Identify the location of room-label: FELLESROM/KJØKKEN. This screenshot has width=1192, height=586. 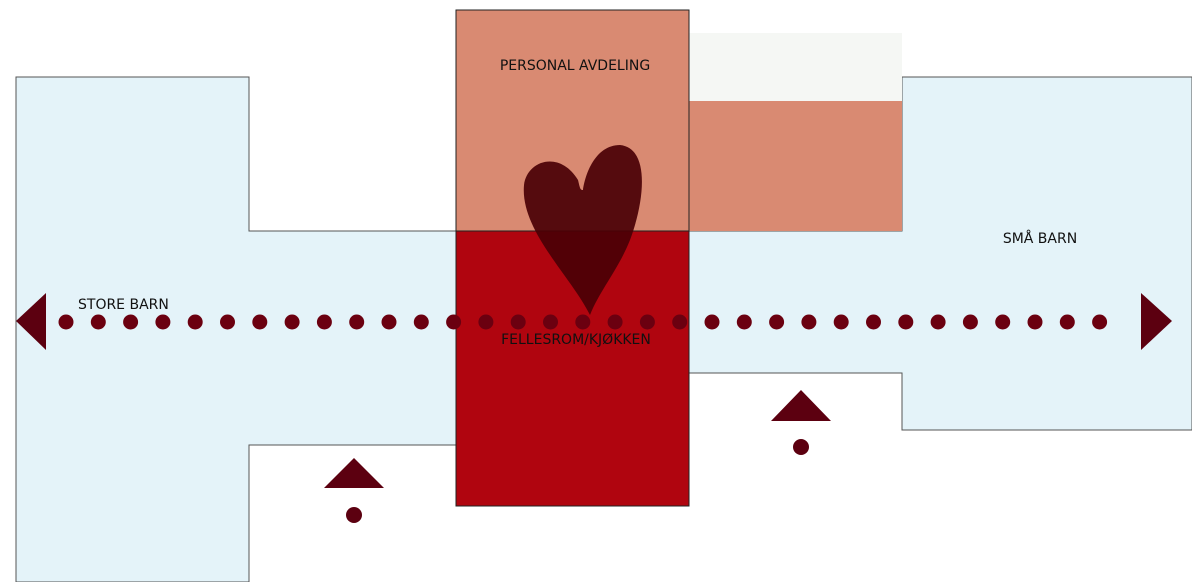
(576, 340).